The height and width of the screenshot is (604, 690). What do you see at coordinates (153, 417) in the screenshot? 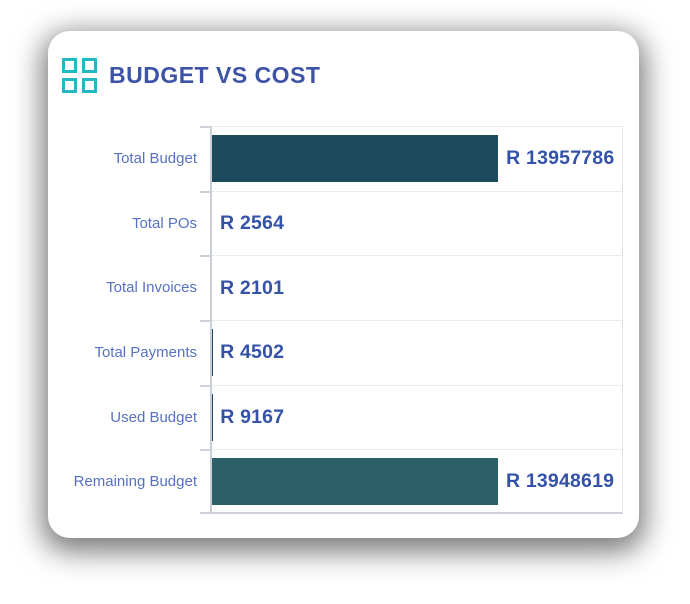
I see `category-label: Used Budget` at bounding box center [153, 417].